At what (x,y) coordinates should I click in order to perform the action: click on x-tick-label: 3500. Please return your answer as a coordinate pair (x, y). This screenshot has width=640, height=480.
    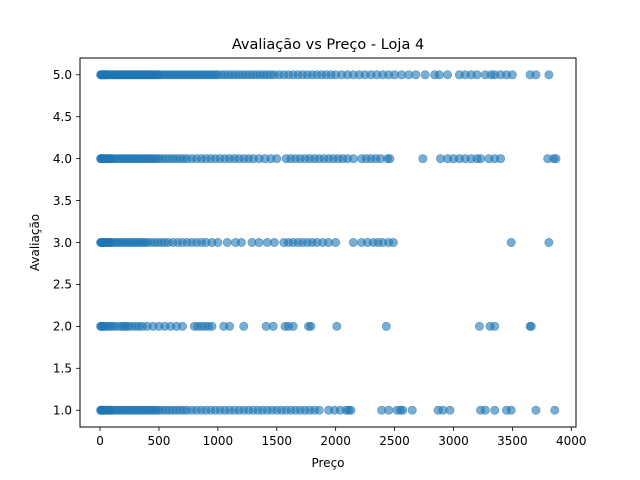
    Looking at the image, I should click on (512, 441).